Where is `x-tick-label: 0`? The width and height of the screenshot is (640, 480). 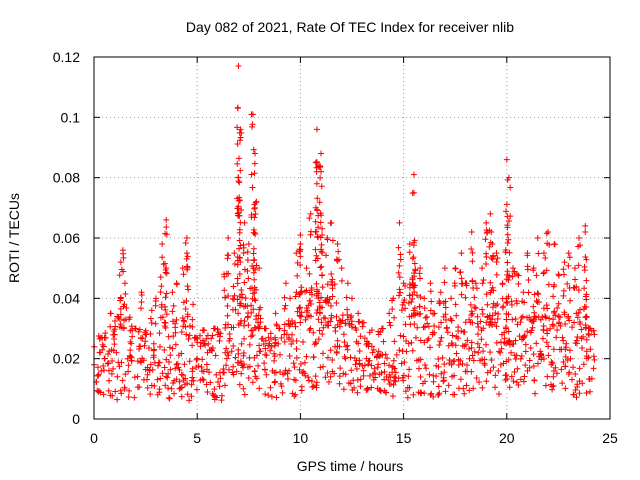 x-tick-label: 0 is located at coordinates (94, 438).